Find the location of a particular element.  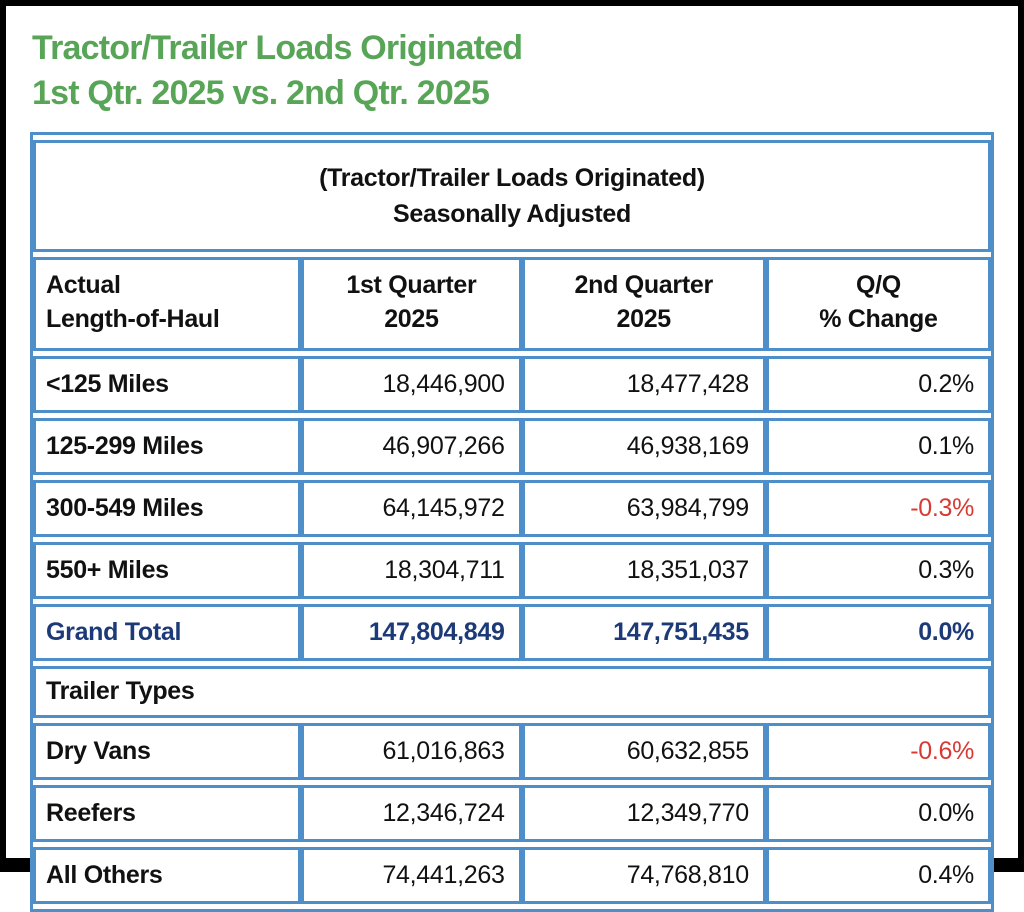

grand-total-row: Grand Total 147,804,849 147,751,435 0.0% is located at coordinates (512, 632).